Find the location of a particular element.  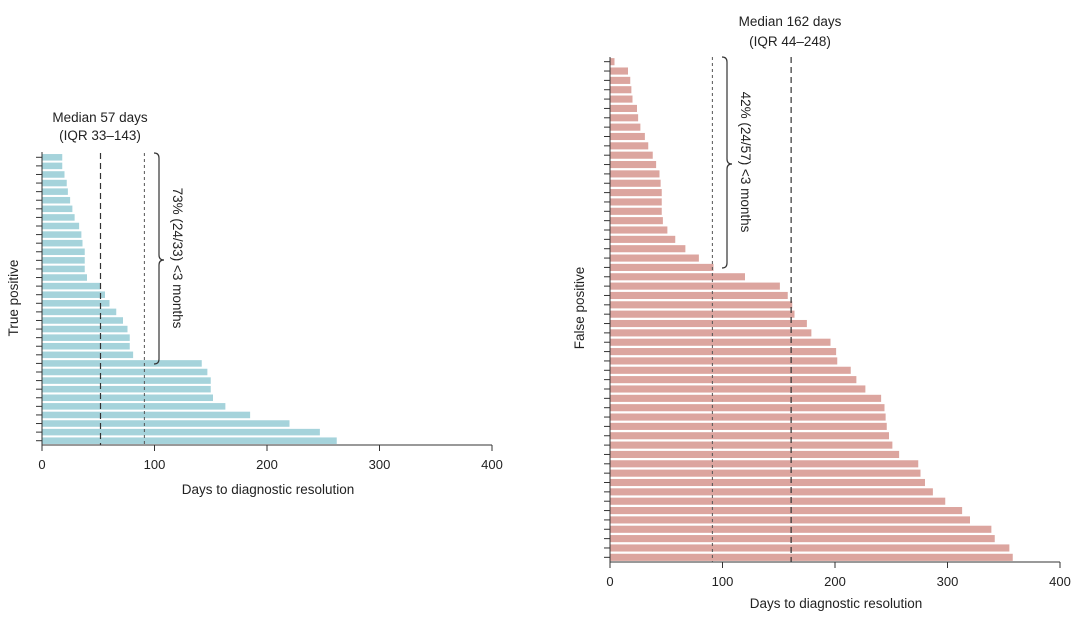

true-positive-median-label: Median 57 days is located at coordinates (100, 117).